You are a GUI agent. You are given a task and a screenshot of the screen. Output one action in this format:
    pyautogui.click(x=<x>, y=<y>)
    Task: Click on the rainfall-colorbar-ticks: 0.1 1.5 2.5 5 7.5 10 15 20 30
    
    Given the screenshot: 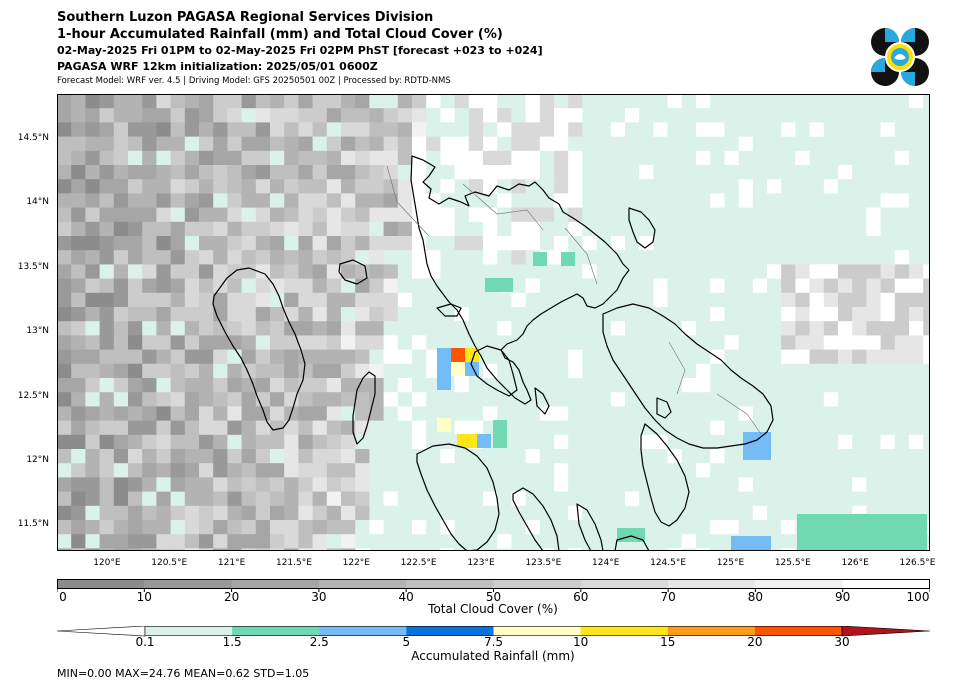 What is the action you would take?
    pyautogui.click(x=492, y=642)
    